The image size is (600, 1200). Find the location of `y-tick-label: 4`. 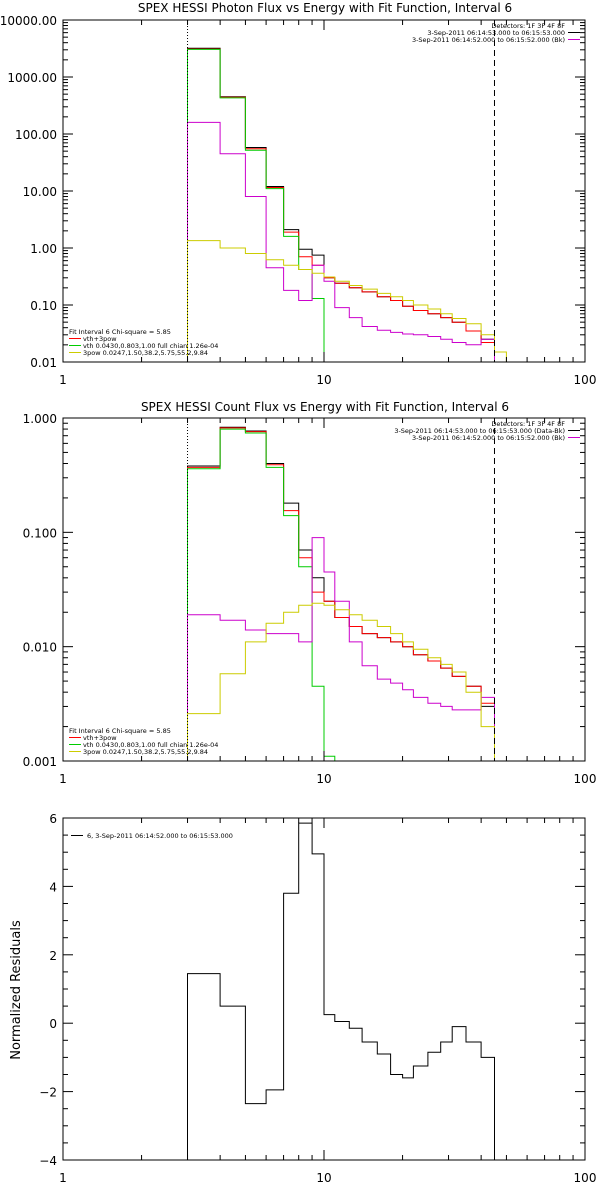

y-tick-label: 4 is located at coordinates (53, 887).